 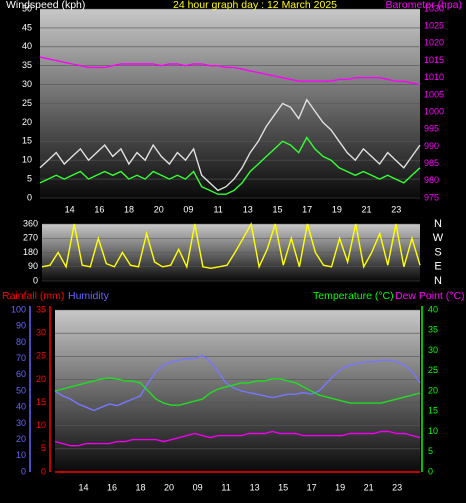 I want to click on chart-title: 24 hour graph day : 12 March 2025, so click(x=255, y=5).